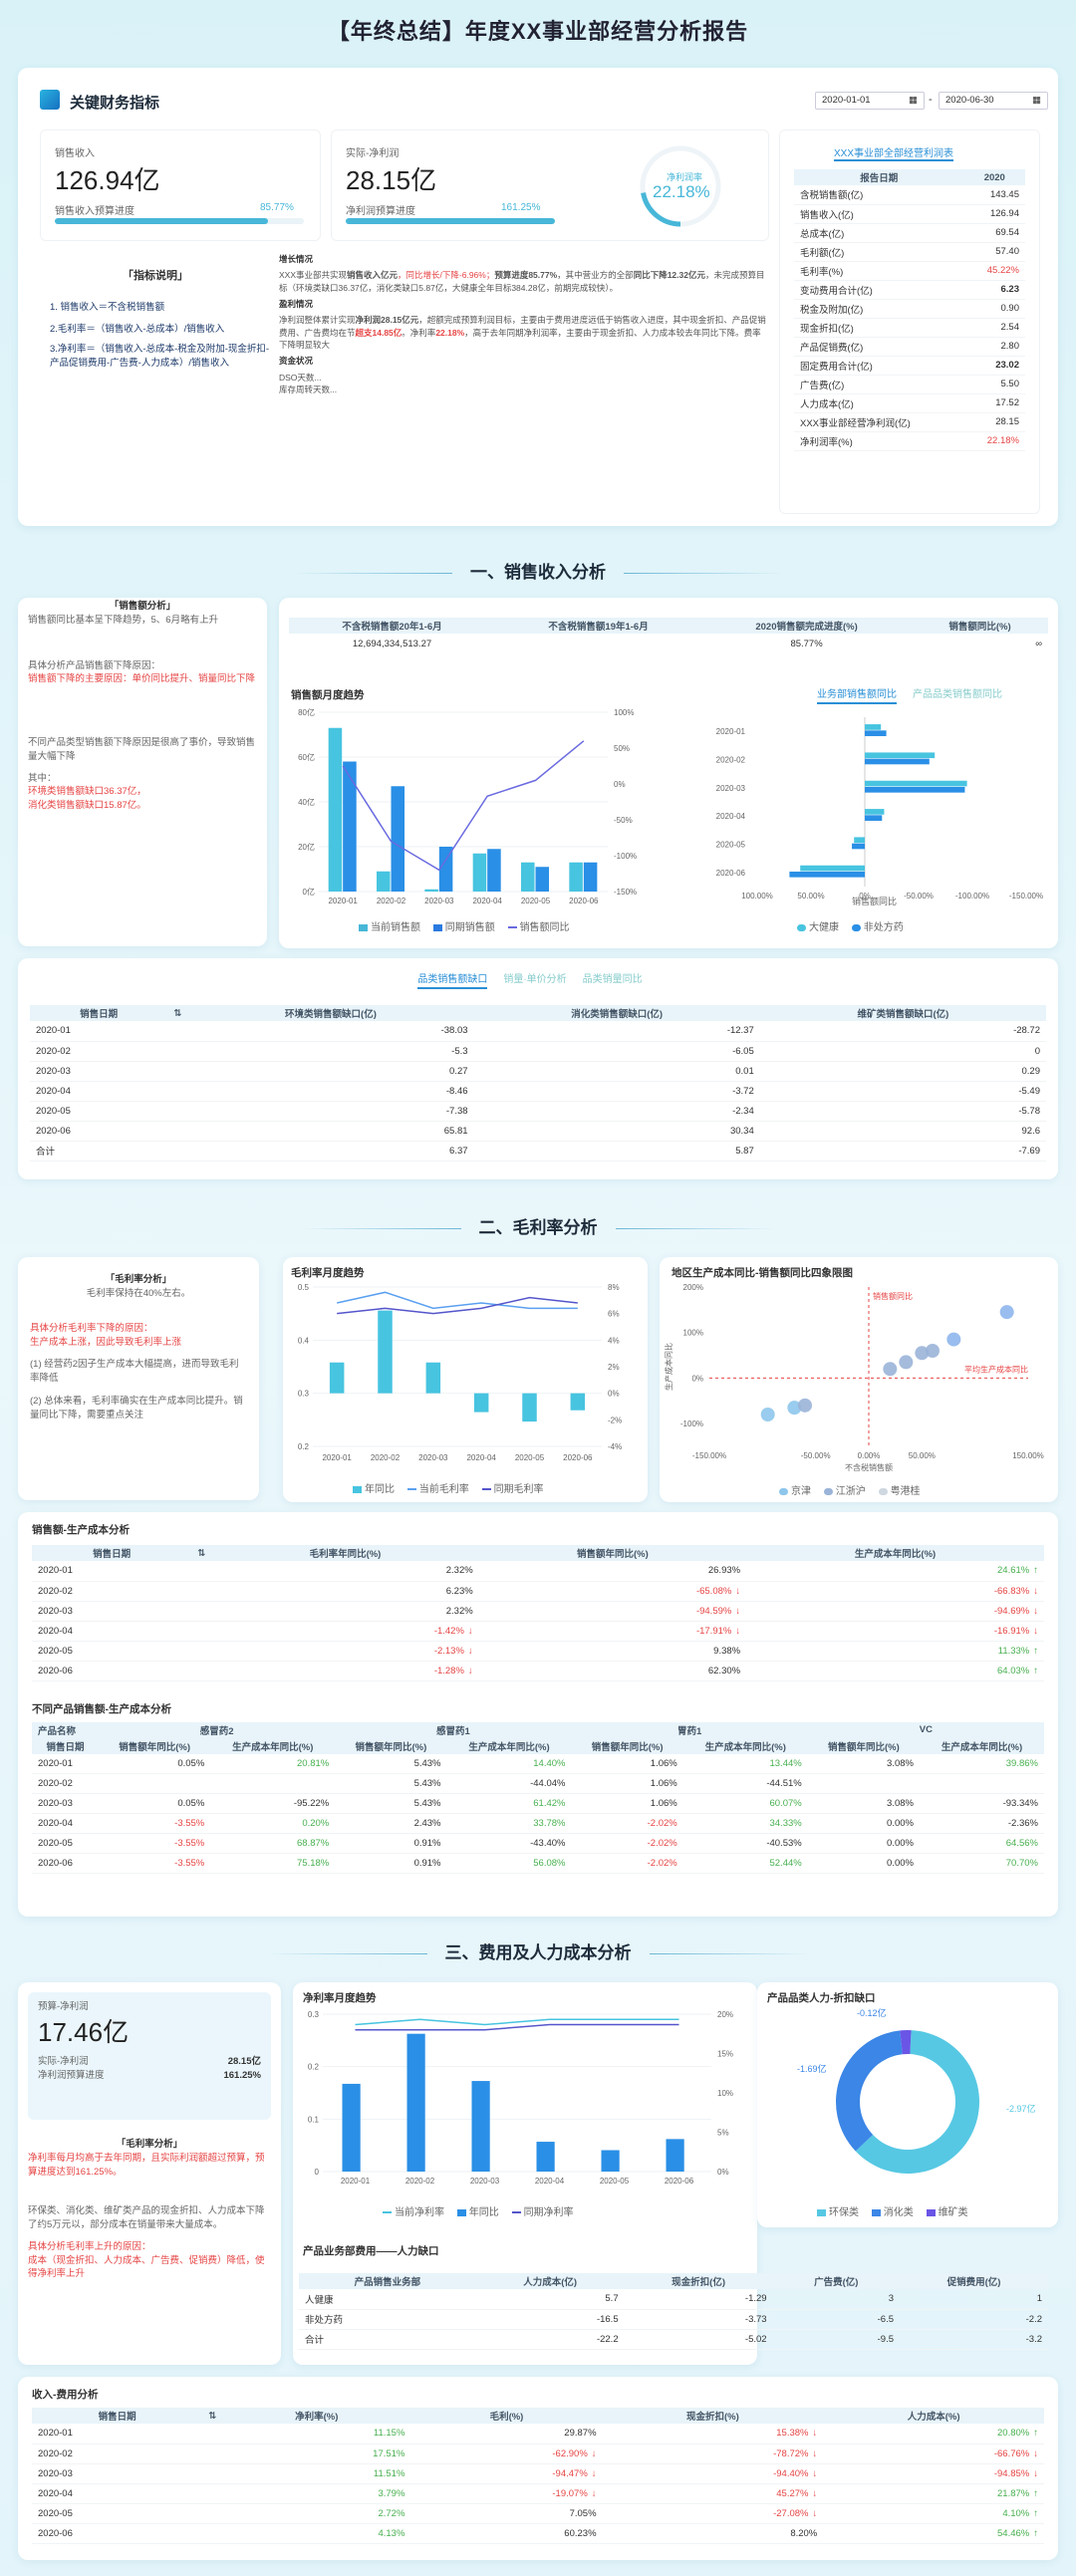  What do you see at coordinates (743, 1111) in the screenshot?
I see `table-cell: -2.34` at bounding box center [743, 1111].